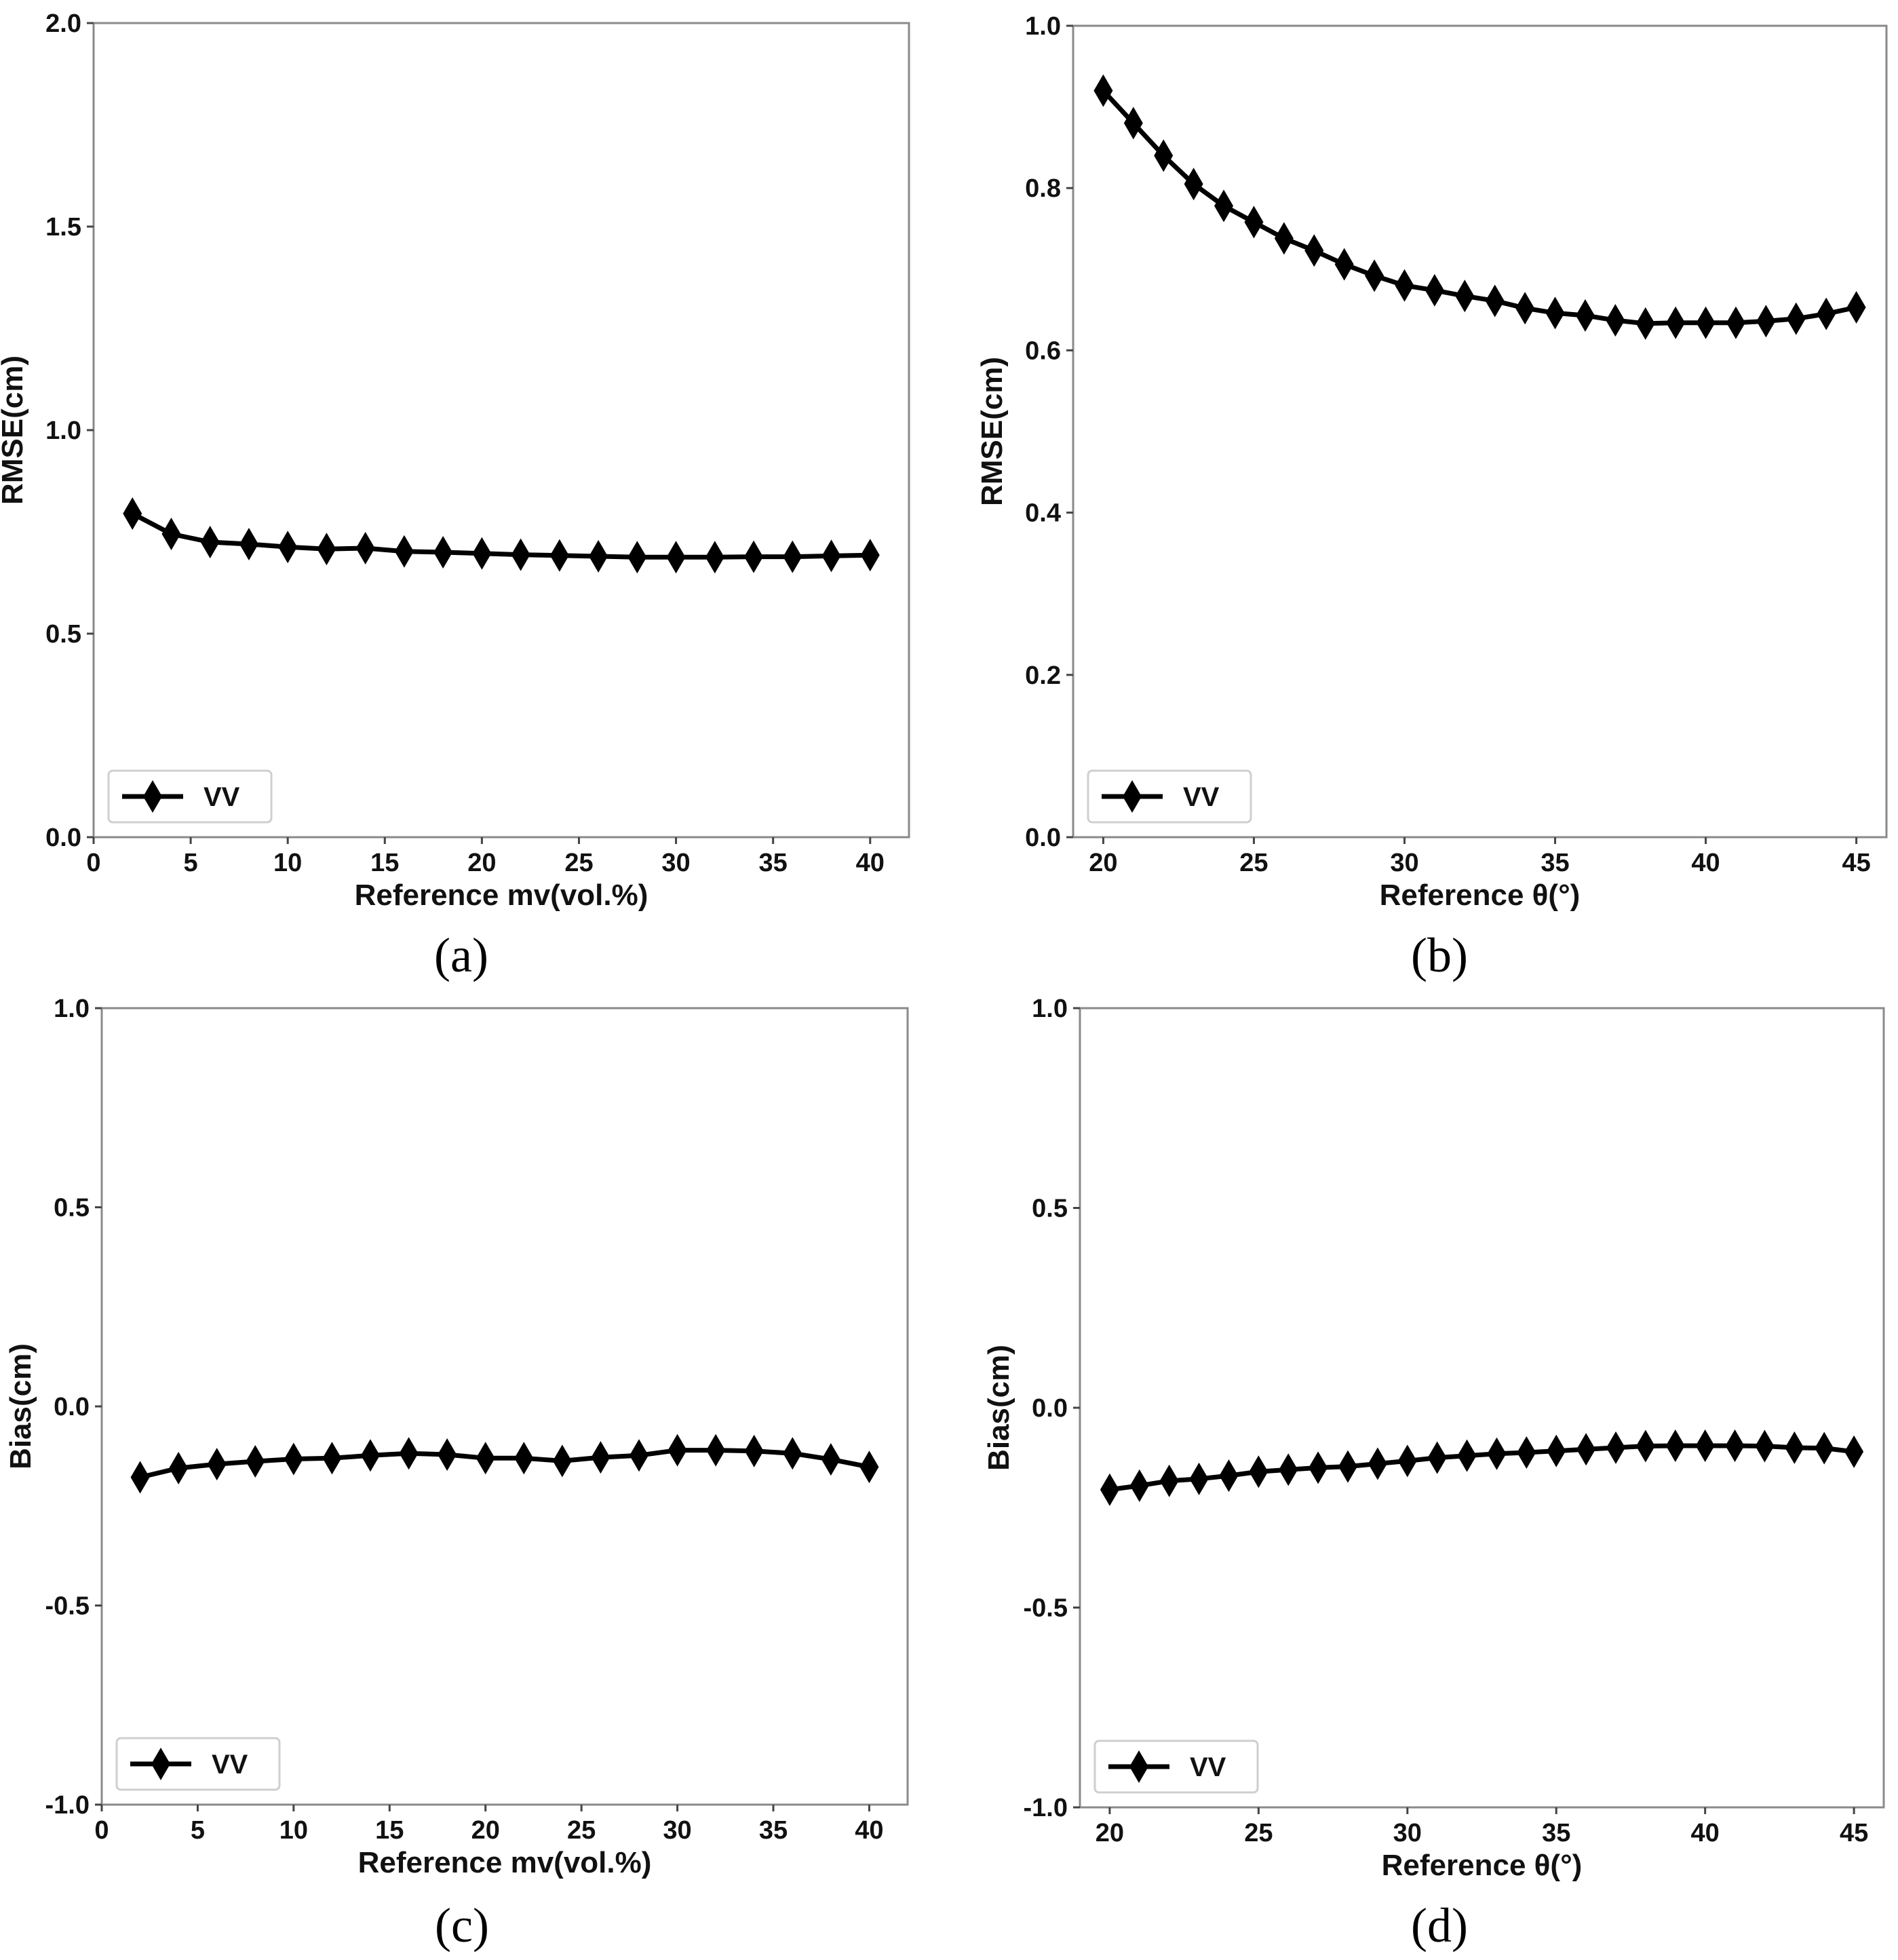 The height and width of the screenshot is (1960, 1898). Describe the element at coordinates (481, 863) in the screenshot. I see `x-tick-label: 20` at that location.